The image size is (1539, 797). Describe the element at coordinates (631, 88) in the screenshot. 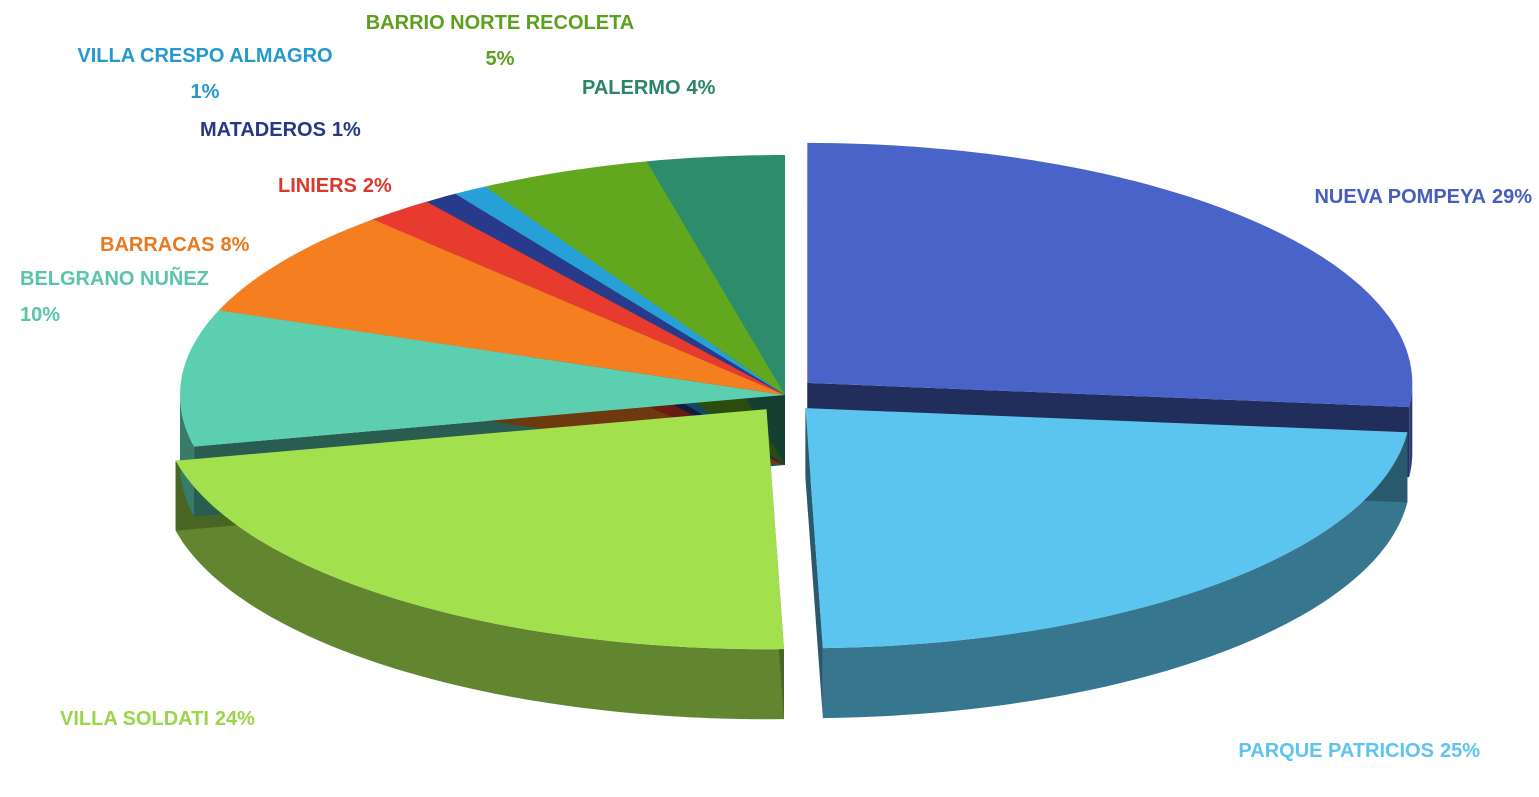

I see `label-category: PALERMO` at that location.